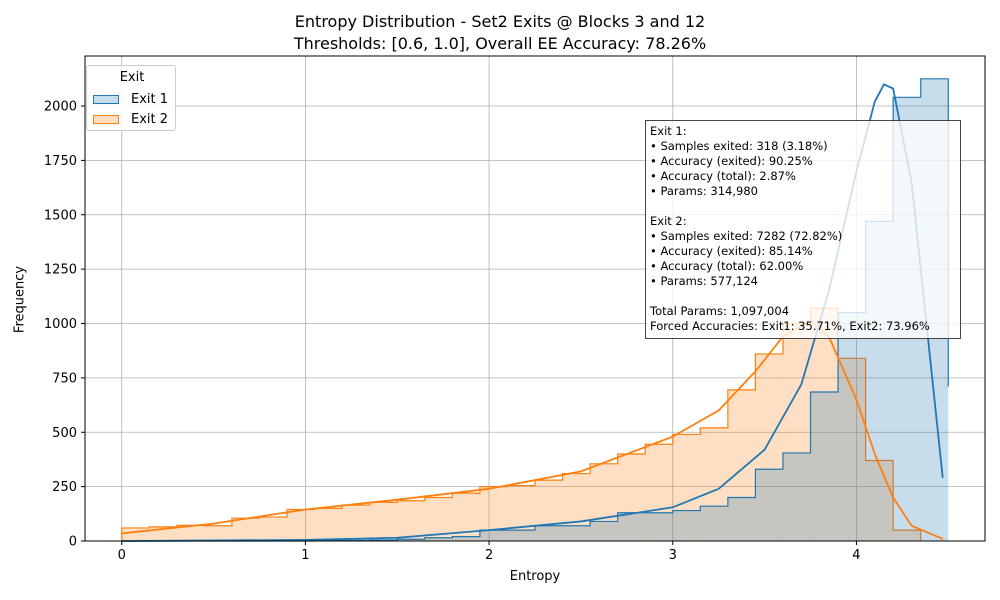  Describe the element at coordinates (150, 119) in the screenshot. I see `legend-label-exit-2: Exit 2` at that location.